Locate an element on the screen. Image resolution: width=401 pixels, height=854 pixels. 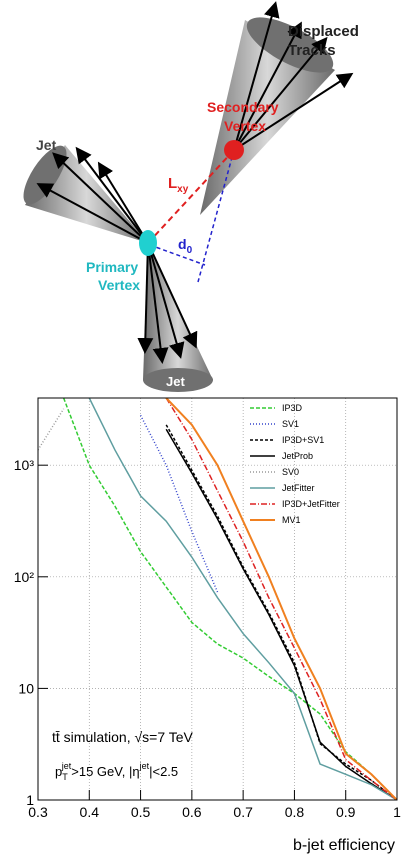
x-tick-label: 0.6 is located at coordinates (192, 812).